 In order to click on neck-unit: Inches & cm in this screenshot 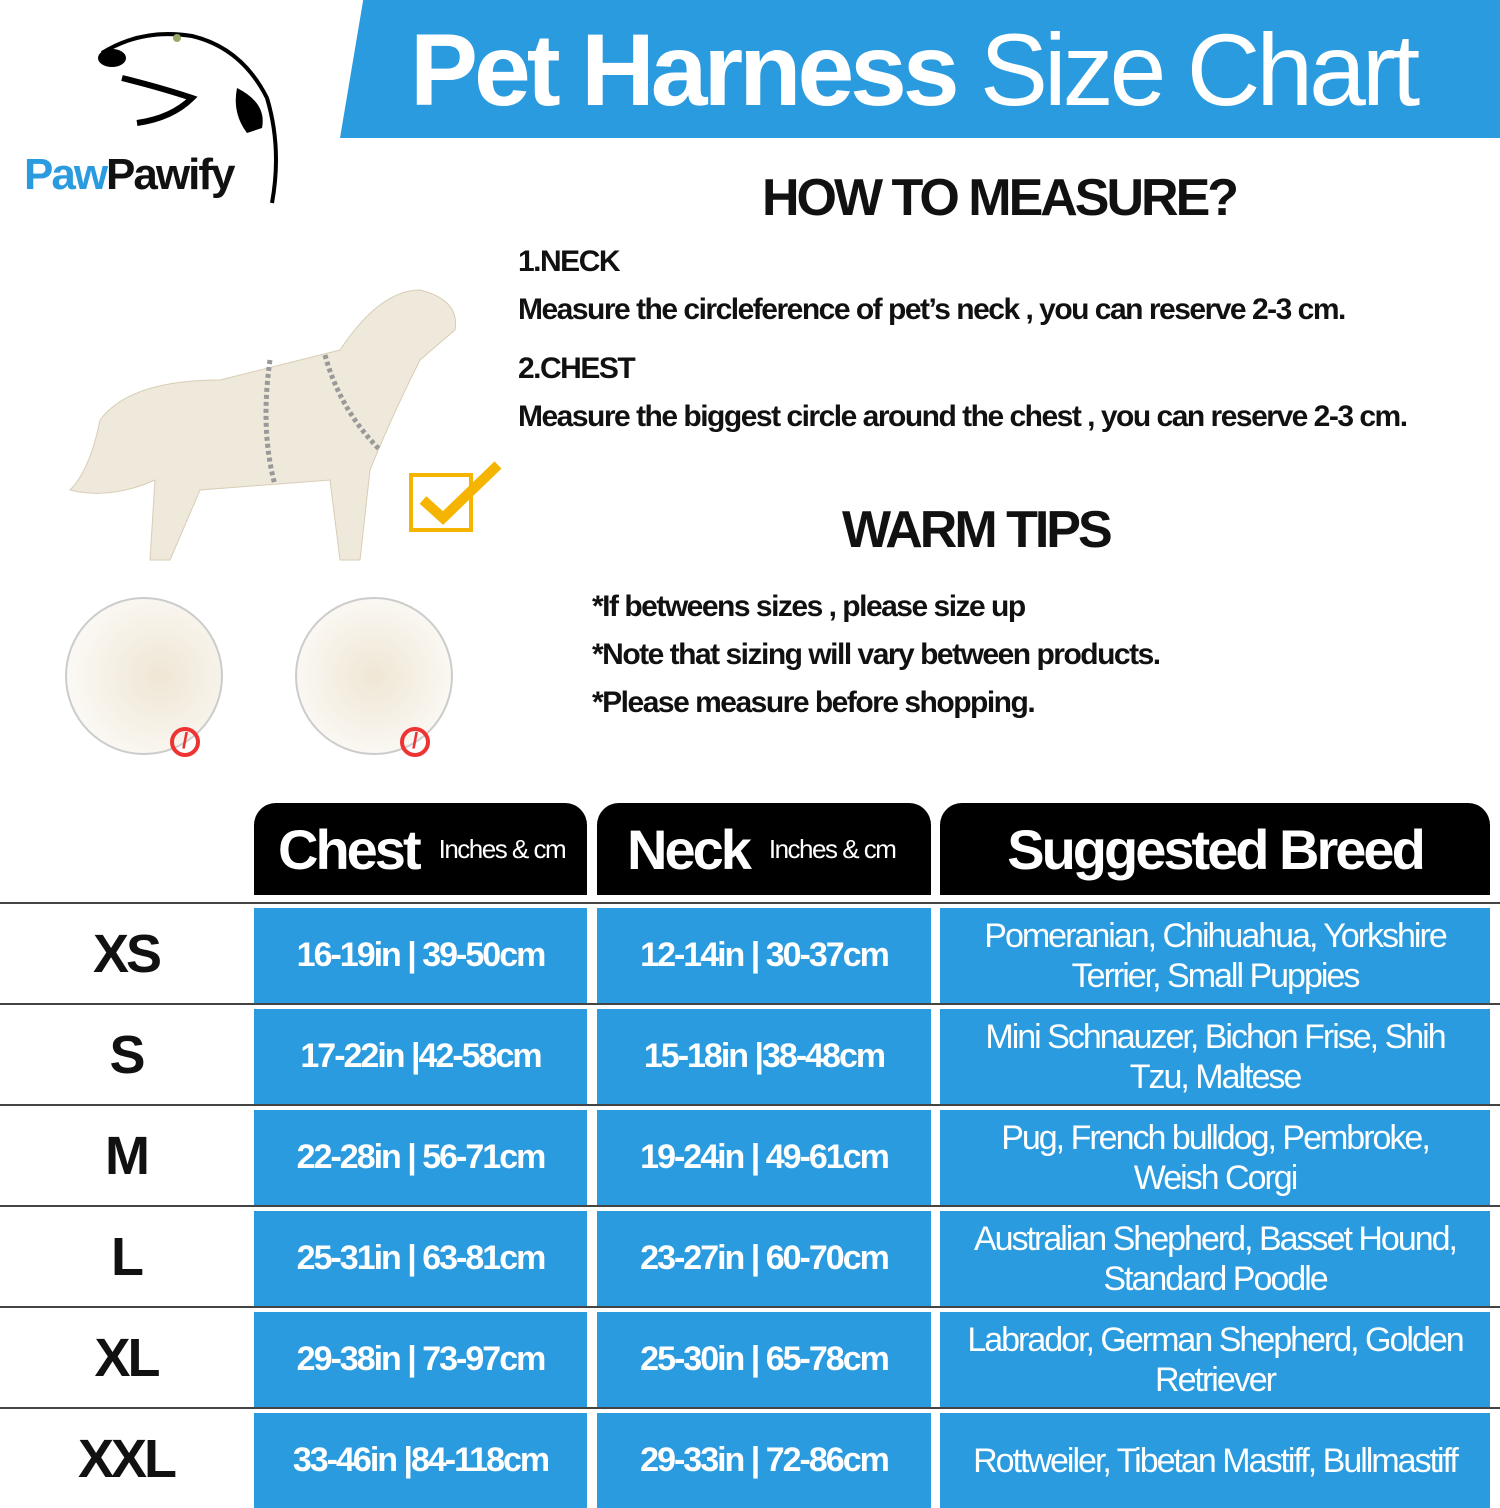, I will do `click(832, 848)`.